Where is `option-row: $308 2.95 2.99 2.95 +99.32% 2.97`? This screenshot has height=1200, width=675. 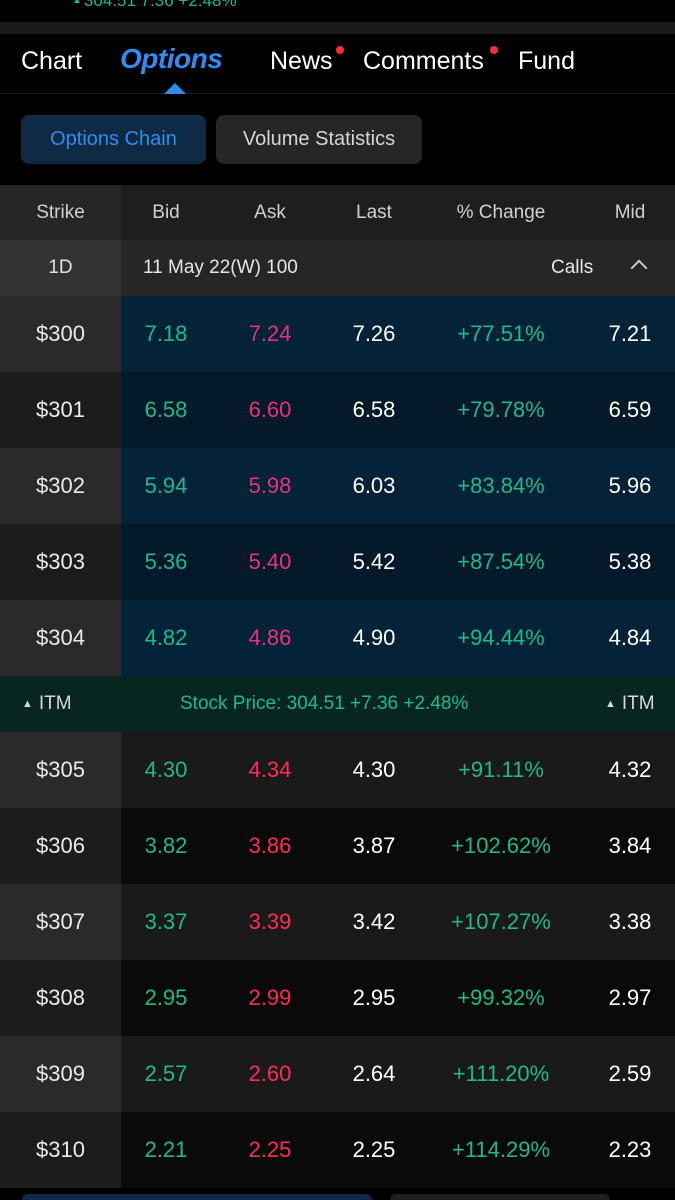
option-row: $308 2.95 2.99 2.95 +99.32% 2.97 is located at coordinates (337, 998).